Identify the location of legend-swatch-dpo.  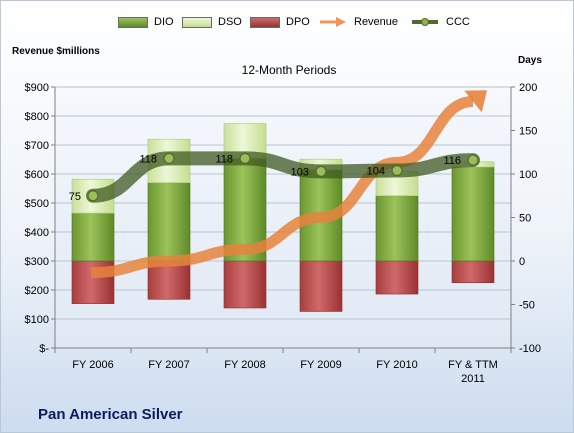
(265, 22).